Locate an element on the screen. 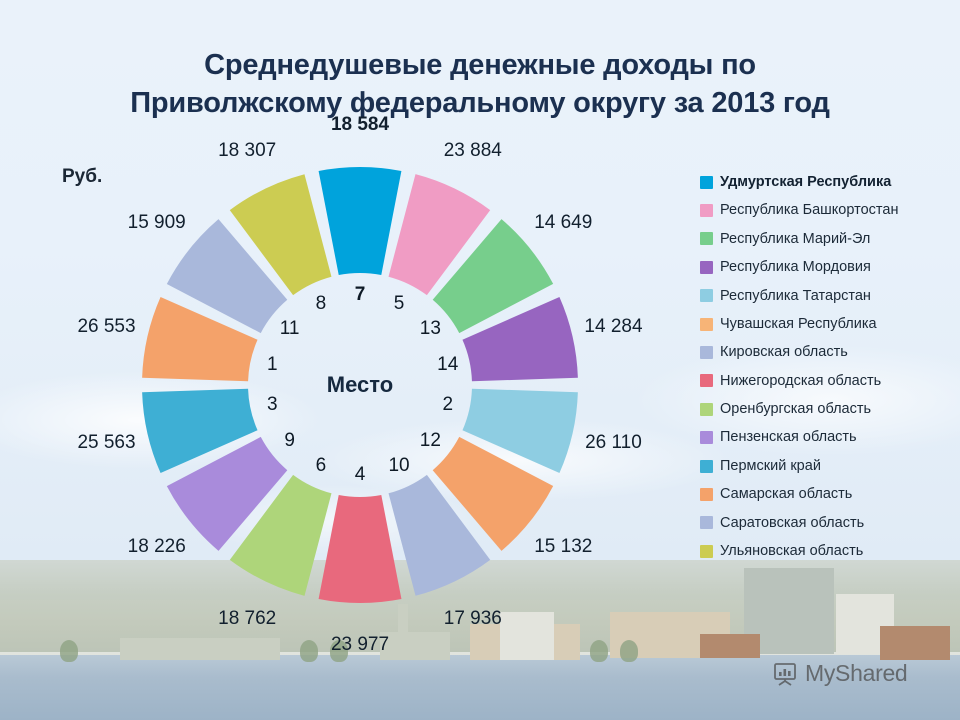 The width and height of the screenshot is (960, 720). watermark: MyShared is located at coordinates (840, 673).